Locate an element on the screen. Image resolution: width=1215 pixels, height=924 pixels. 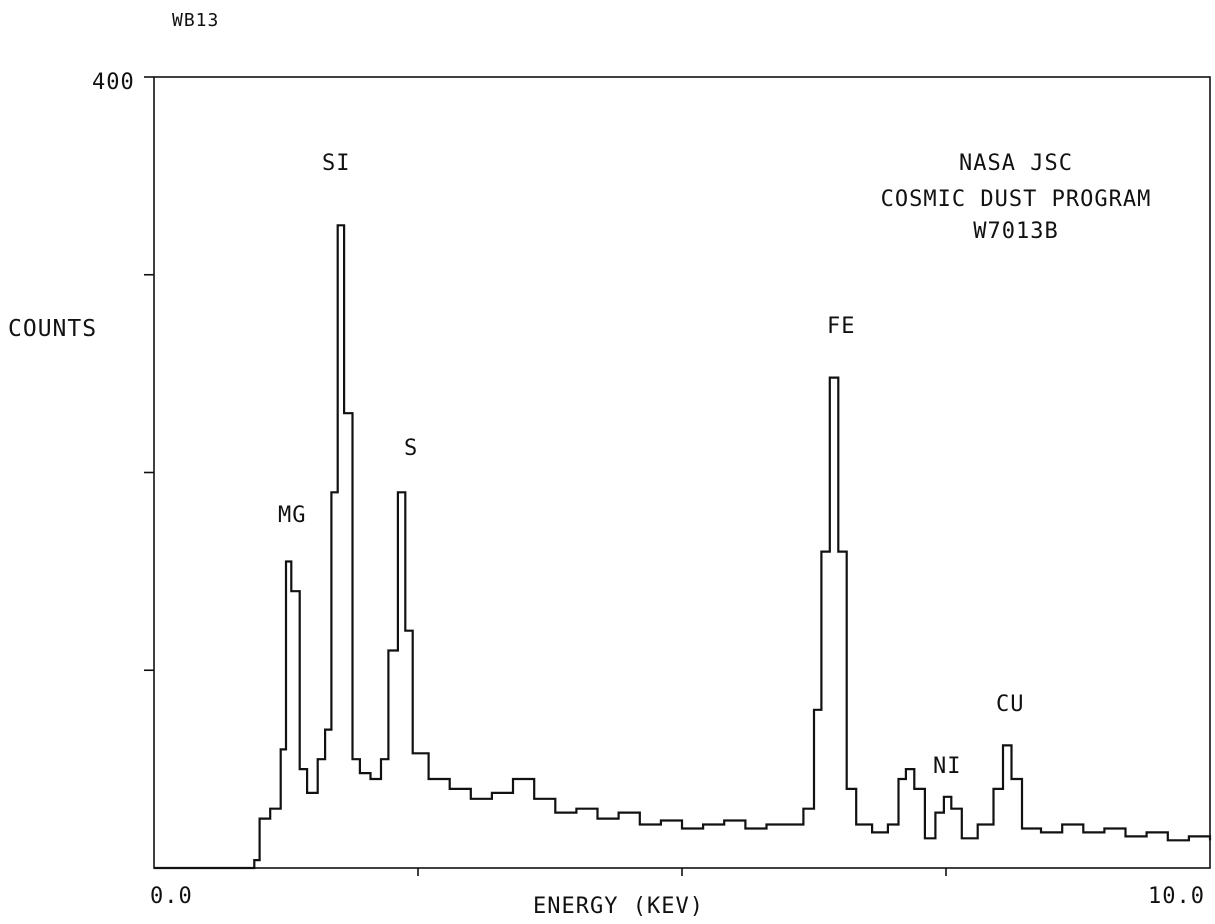
lab-annotation-line-3: W7013B is located at coordinates (1016, 231).